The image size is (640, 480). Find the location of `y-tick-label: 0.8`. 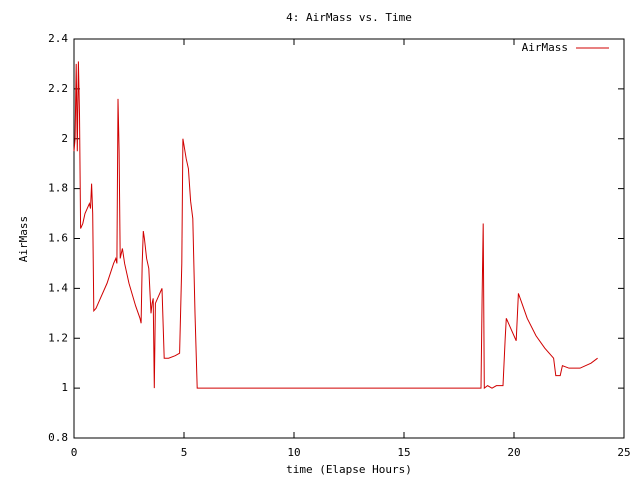

y-tick-label: 0.8 is located at coordinates (58, 437).